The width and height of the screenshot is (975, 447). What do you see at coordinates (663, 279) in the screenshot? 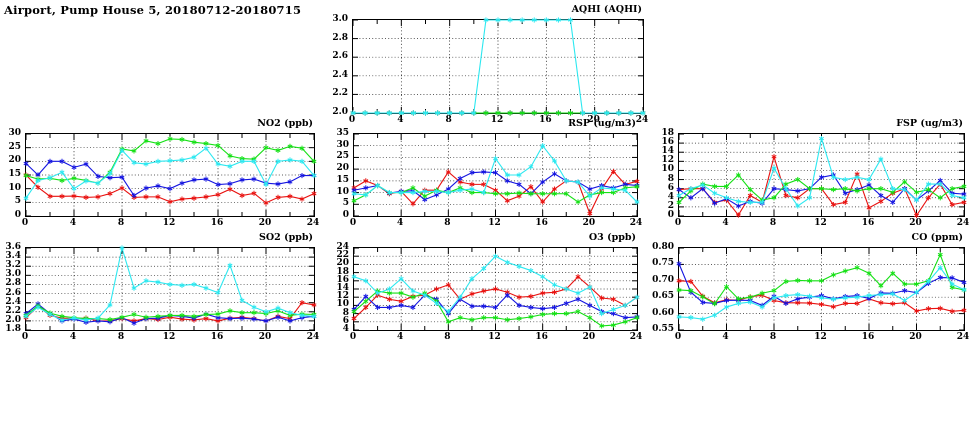
I see `ytick-label: 0.70` at bounding box center [663, 279].